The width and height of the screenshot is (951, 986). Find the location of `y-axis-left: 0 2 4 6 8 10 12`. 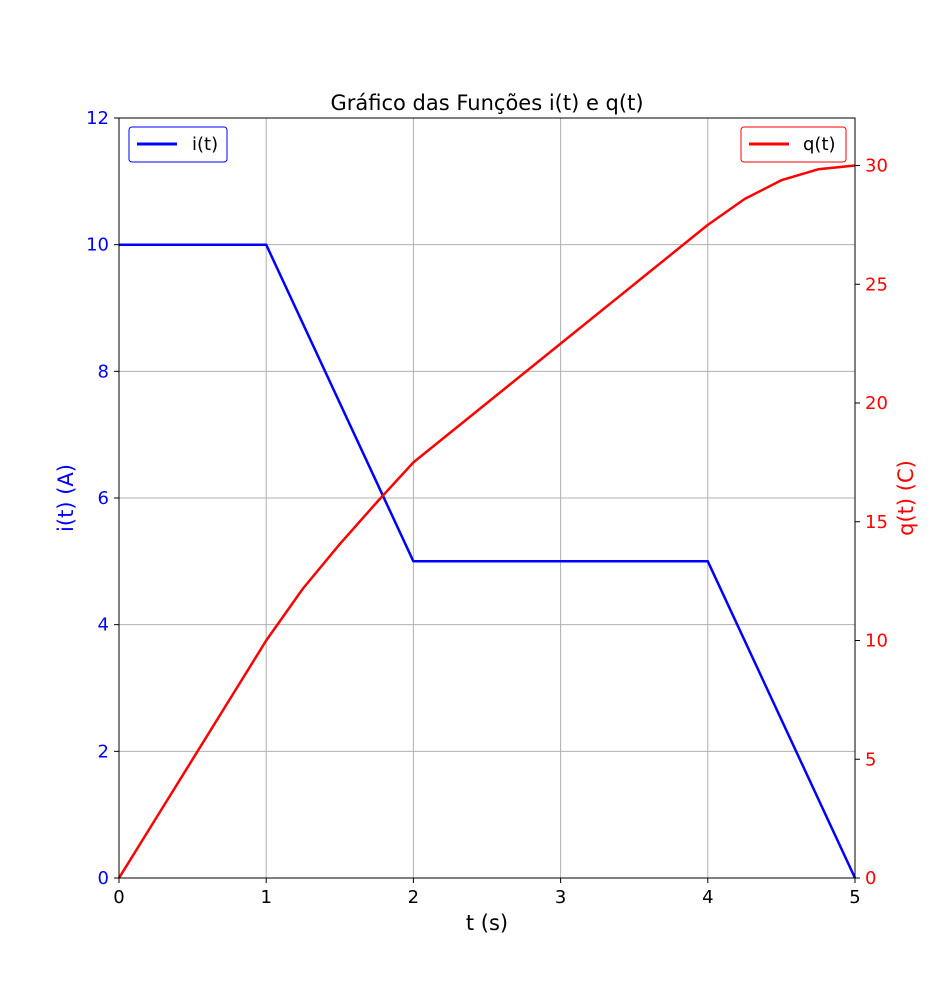

y-axis-left: 0 2 4 6 8 10 12 is located at coordinates (102, 498).